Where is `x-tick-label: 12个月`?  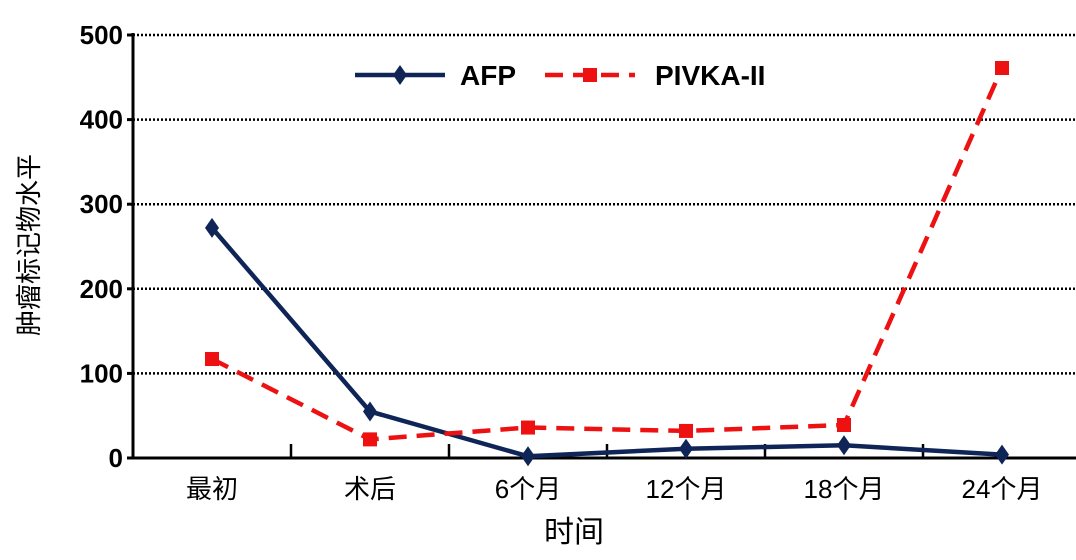
x-tick-label: 12个月 is located at coordinates (686, 489).